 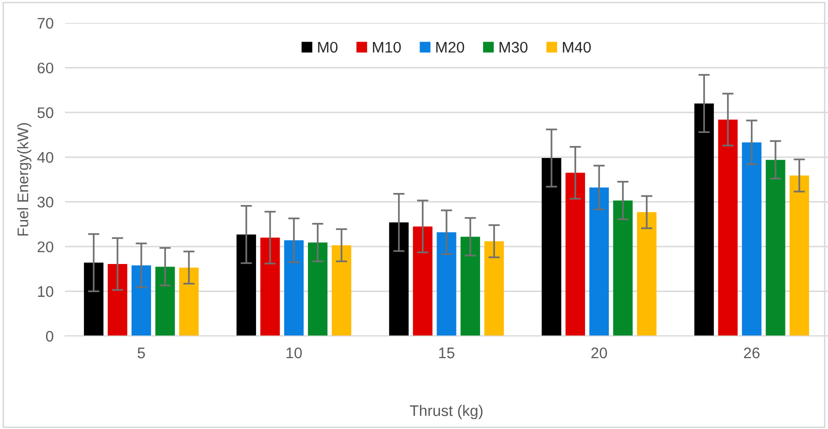 What do you see at coordinates (45, 202) in the screenshot?
I see `y-tick-label: 30` at bounding box center [45, 202].